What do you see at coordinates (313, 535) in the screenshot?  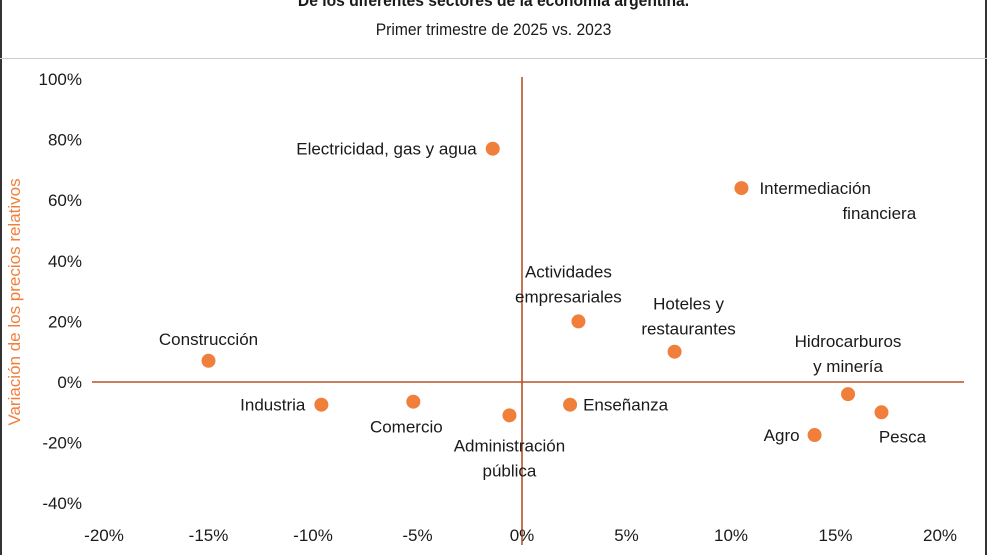 I see `x-tick-label: -10%` at bounding box center [313, 535].